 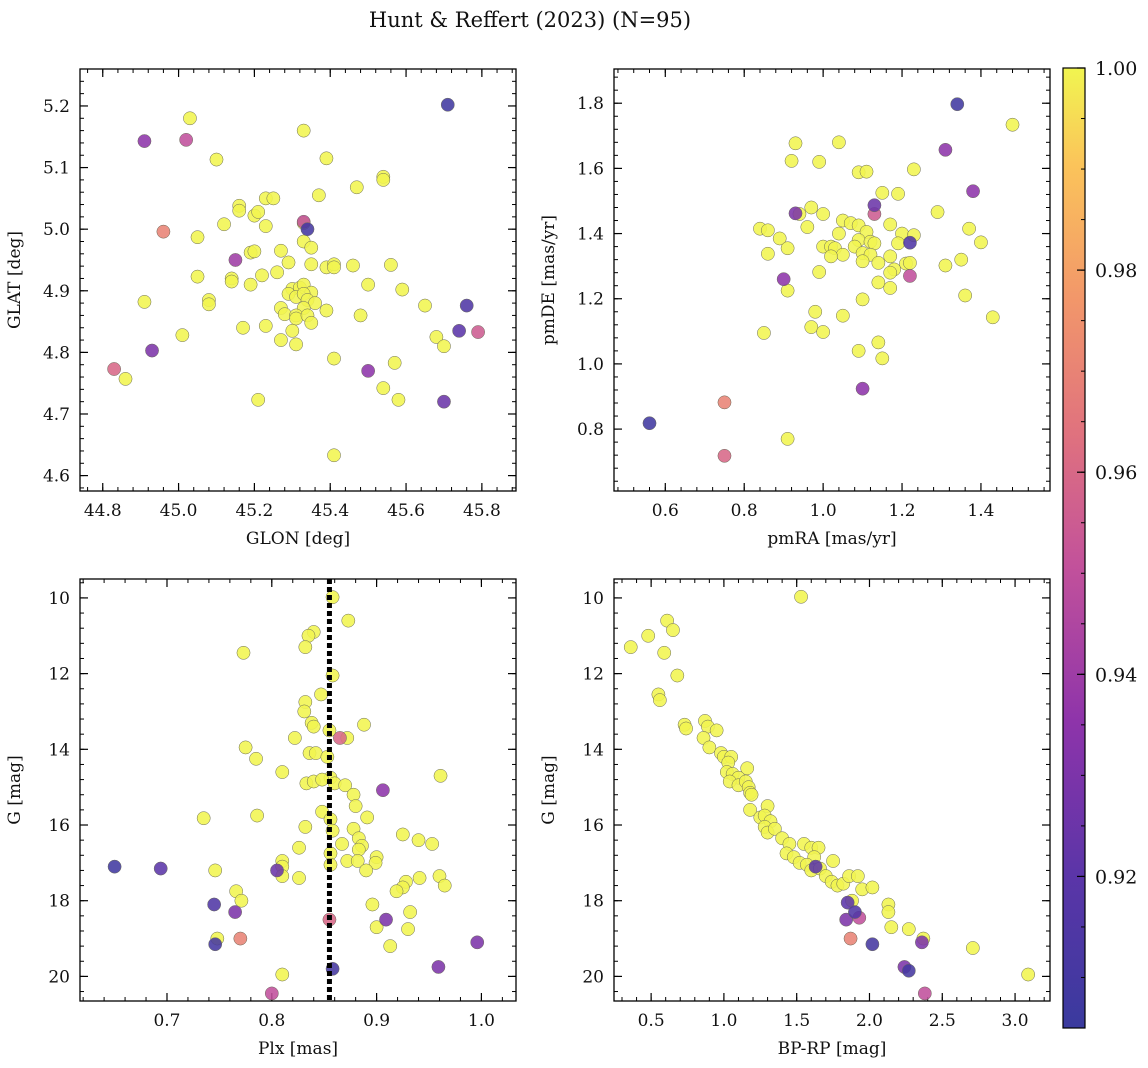 What do you see at coordinates (744, 511) in the screenshot?
I see `x-tick-label: 0.8` at bounding box center [744, 511].